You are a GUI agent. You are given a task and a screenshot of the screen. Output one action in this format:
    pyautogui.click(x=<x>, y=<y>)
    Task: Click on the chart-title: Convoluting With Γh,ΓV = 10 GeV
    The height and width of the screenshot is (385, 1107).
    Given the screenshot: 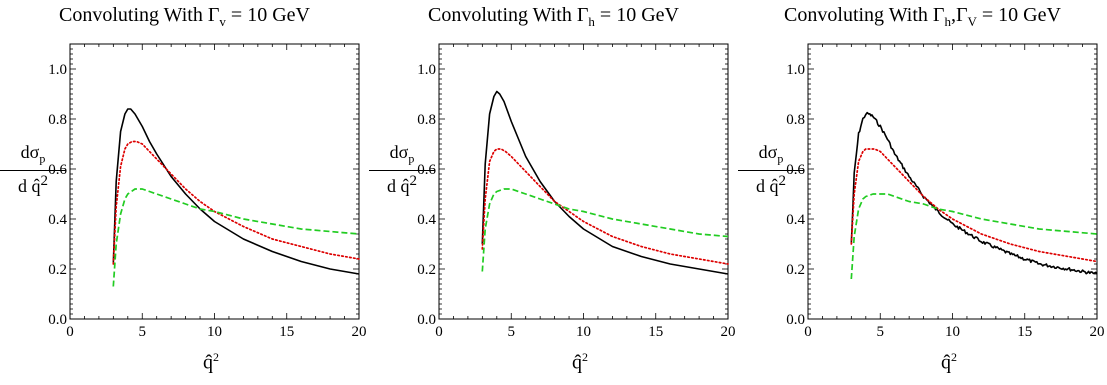 What is the action you would take?
    pyautogui.click(x=922, y=17)
    